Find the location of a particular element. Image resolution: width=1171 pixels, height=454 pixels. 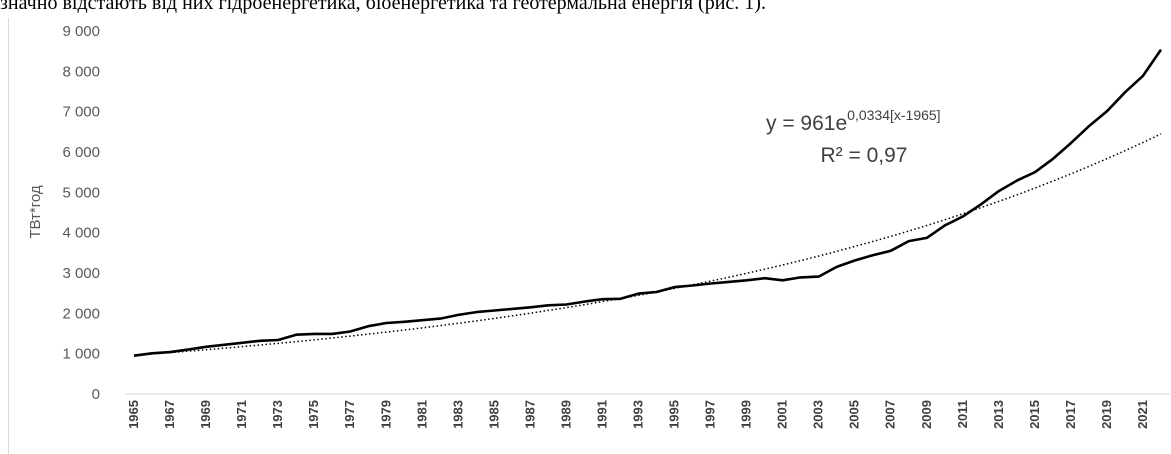

x-tick-label: 1991 is located at coordinates (601, 414).